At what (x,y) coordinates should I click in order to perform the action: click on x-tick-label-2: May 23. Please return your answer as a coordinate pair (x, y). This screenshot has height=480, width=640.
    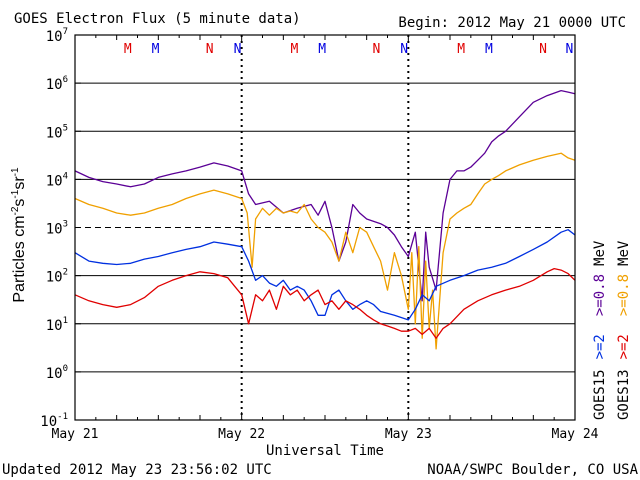
    Looking at the image, I should click on (408, 434).